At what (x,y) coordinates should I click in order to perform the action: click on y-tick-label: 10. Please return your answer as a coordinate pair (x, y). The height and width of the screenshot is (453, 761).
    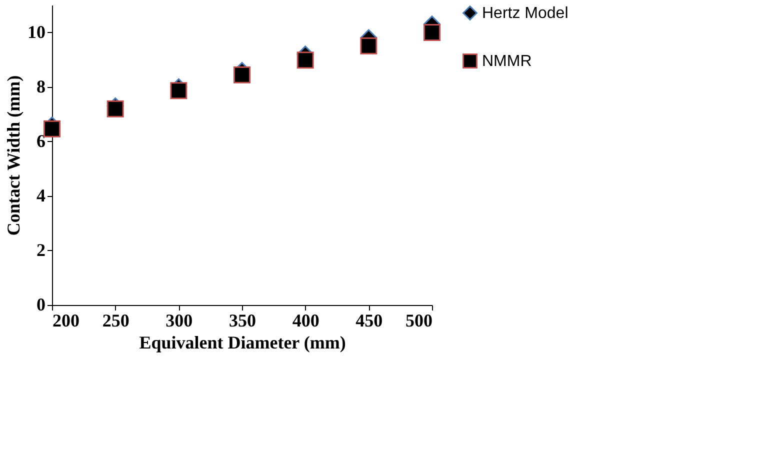
    Looking at the image, I should click on (37, 32).